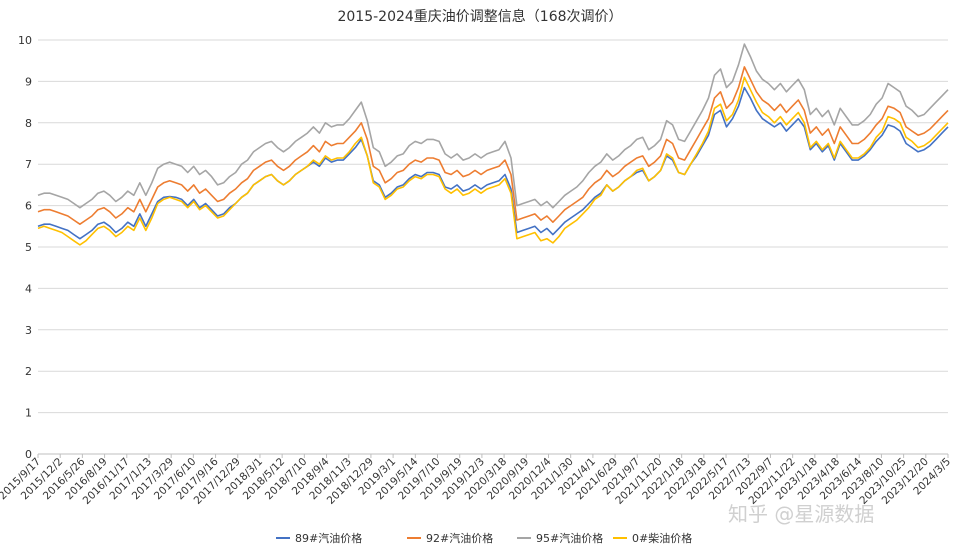  What do you see at coordinates (28, 371) in the screenshot?
I see `y-tick-label: 2` at bounding box center [28, 371].